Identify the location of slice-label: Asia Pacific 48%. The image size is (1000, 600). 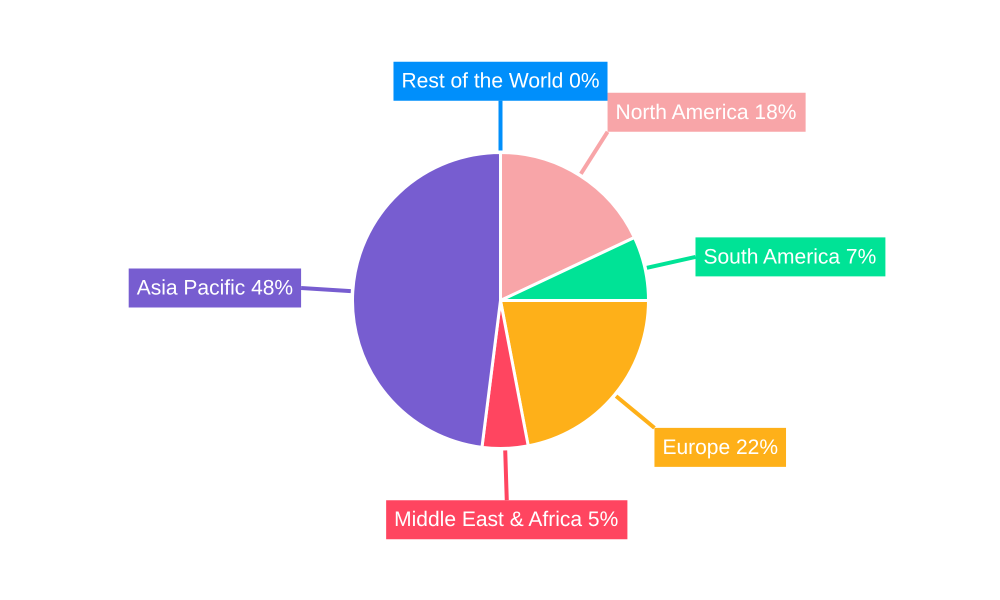
(215, 288).